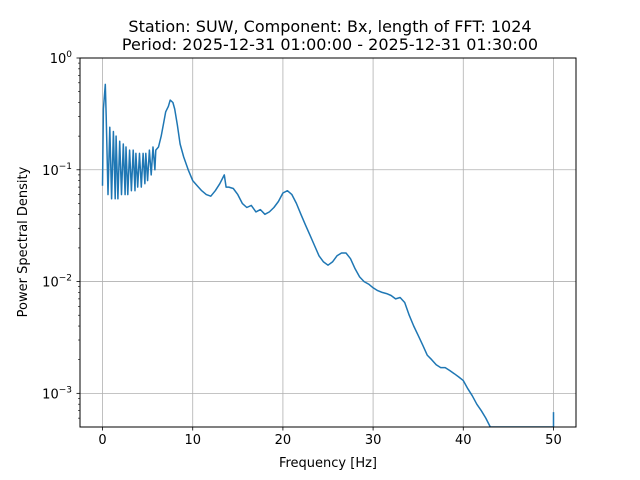  I want to click on y-tick-label: 10⁻², so click(57, 282).